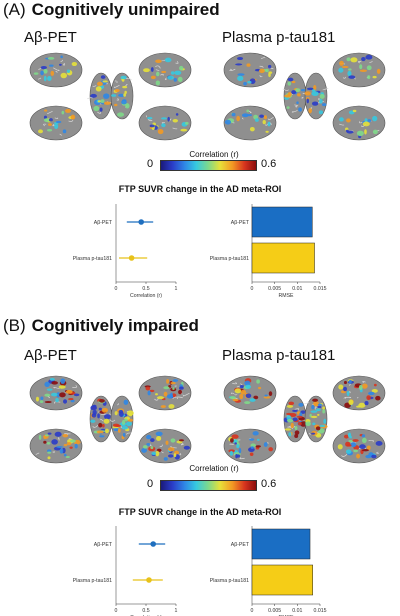 This screenshot has width=400, height=616. I want to click on category-label: Plasma p-tau181, so click(92, 581).